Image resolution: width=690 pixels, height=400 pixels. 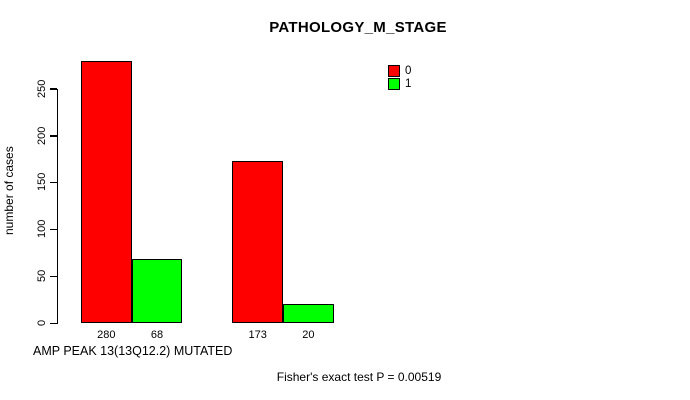 What do you see at coordinates (308, 313) in the screenshot?
I see `bar-series1-group1` at bounding box center [308, 313].